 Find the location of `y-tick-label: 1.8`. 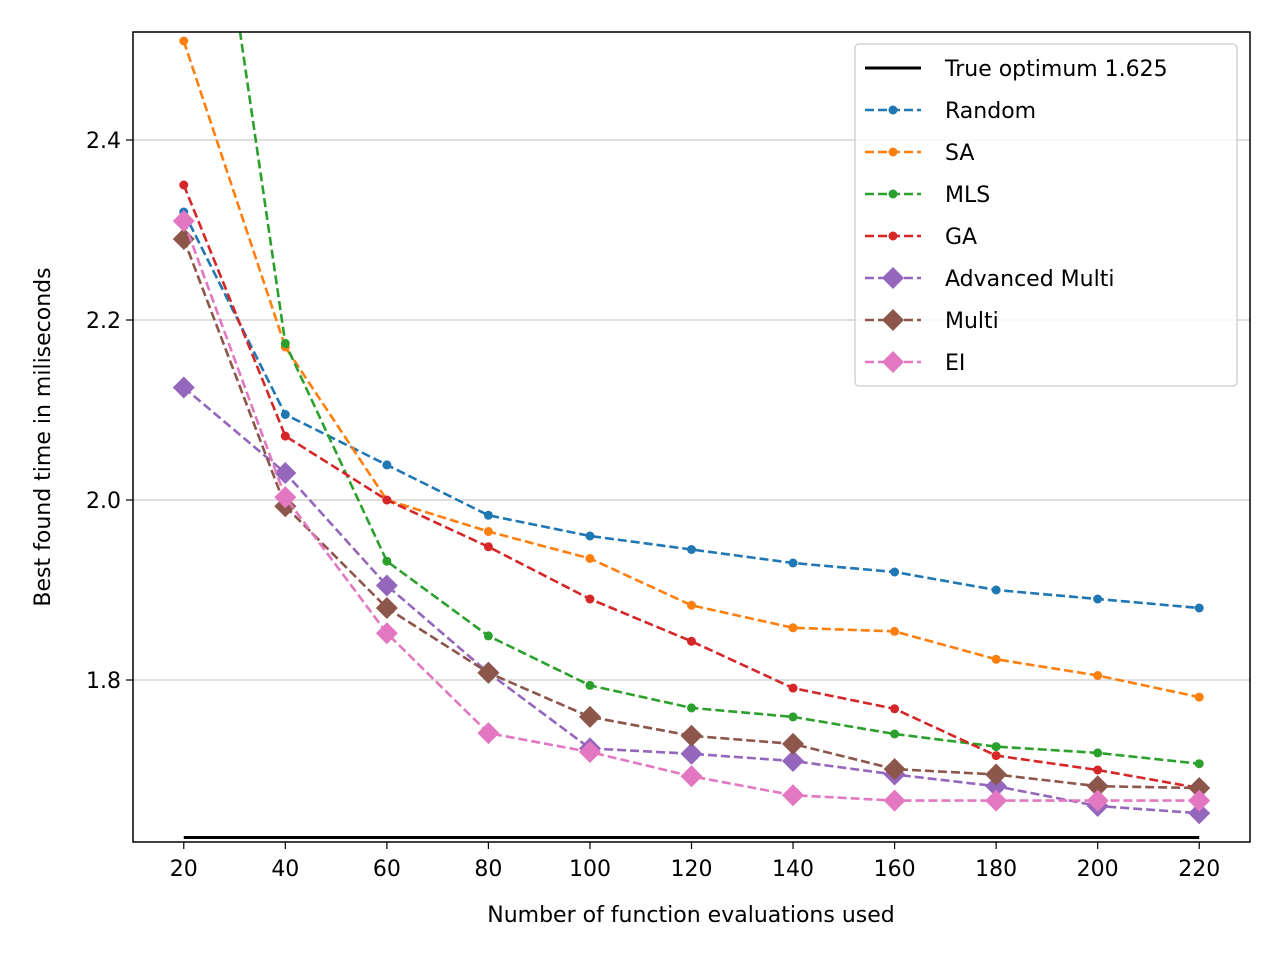

y-tick-label: 1.8 is located at coordinates (103, 681).